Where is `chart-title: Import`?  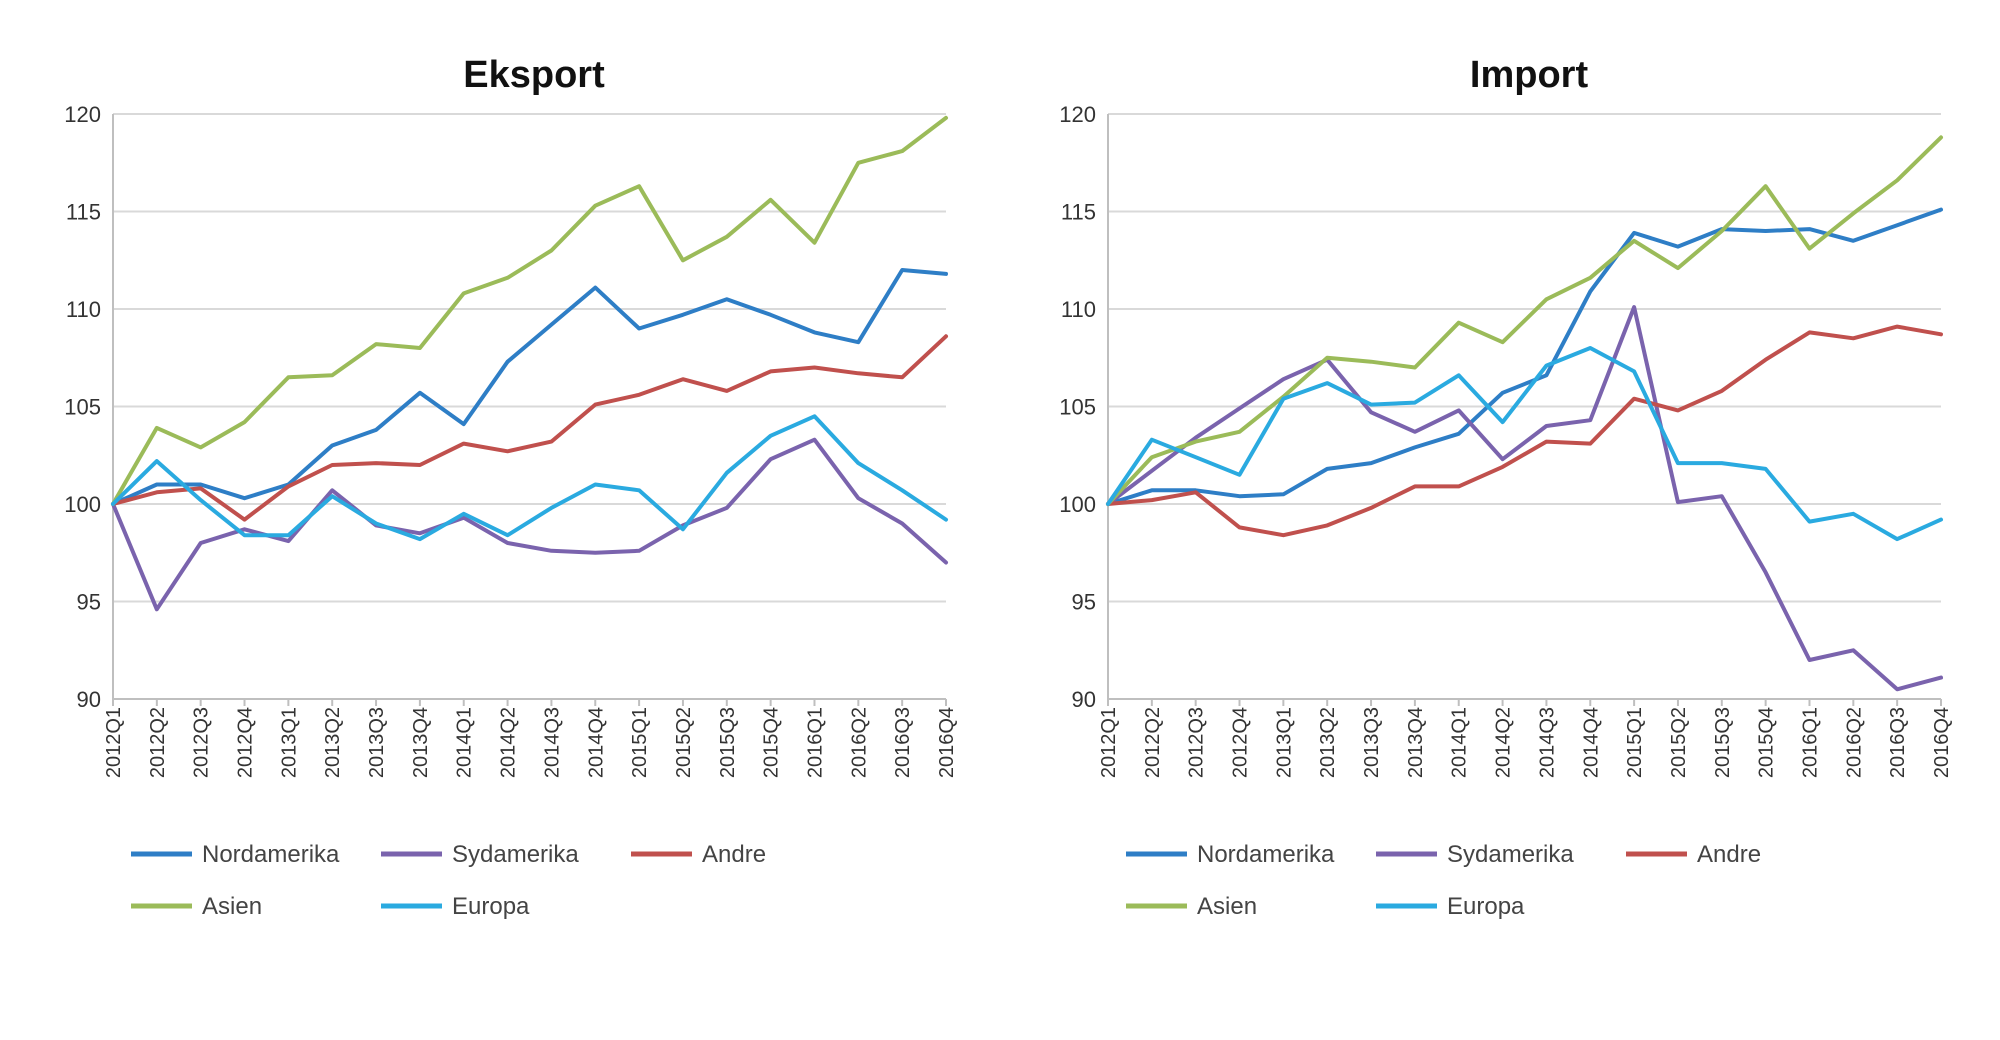
chart-title: Import is located at coordinates (1529, 75).